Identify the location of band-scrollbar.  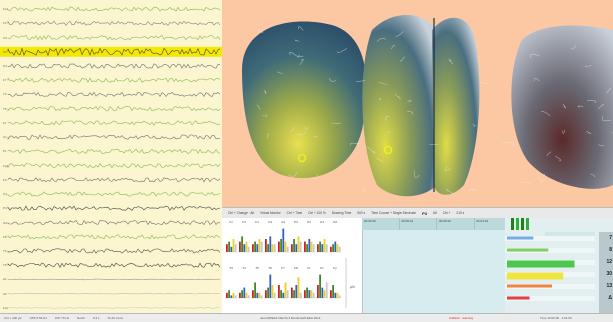
(606, 272).